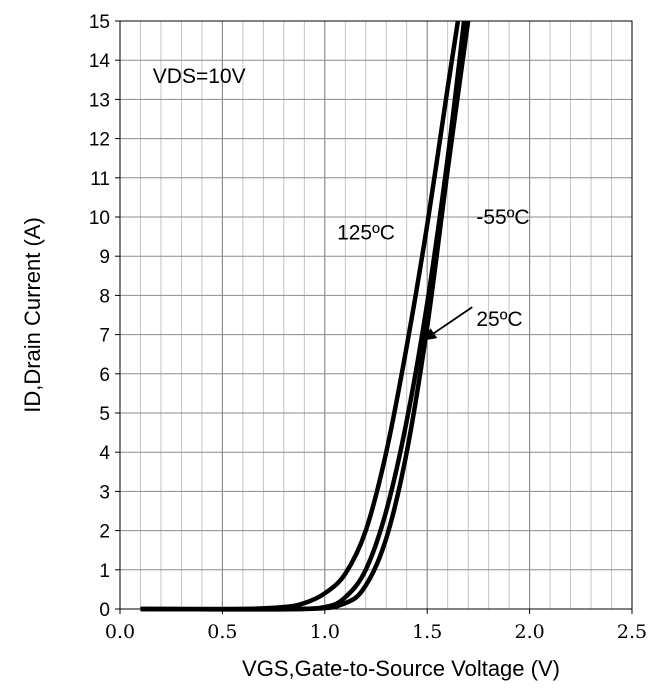 This screenshot has width=662, height=691. What do you see at coordinates (632, 632) in the screenshot?
I see `x-tick-label: 2.5` at bounding box center [632, 632].